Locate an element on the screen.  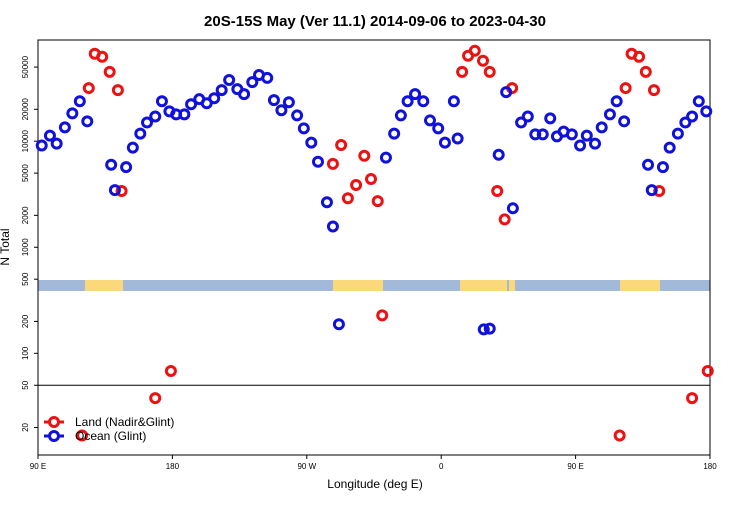
x-tick-label: 0 is located at coordinates (441, 466).